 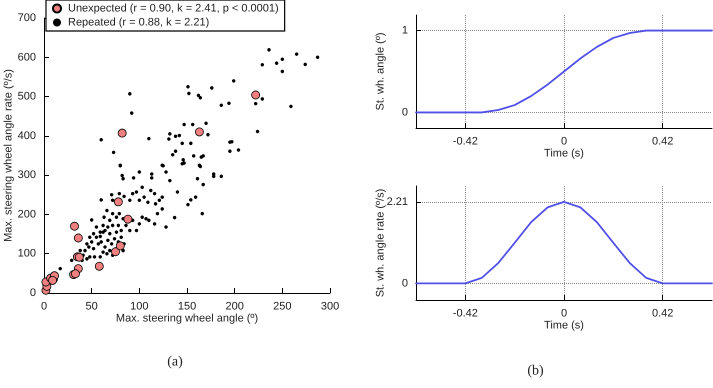 What do you see at coordinates (27, 175) in the screenshot?
I see `y-tick-label: 300` at bounding box center [27, 175].